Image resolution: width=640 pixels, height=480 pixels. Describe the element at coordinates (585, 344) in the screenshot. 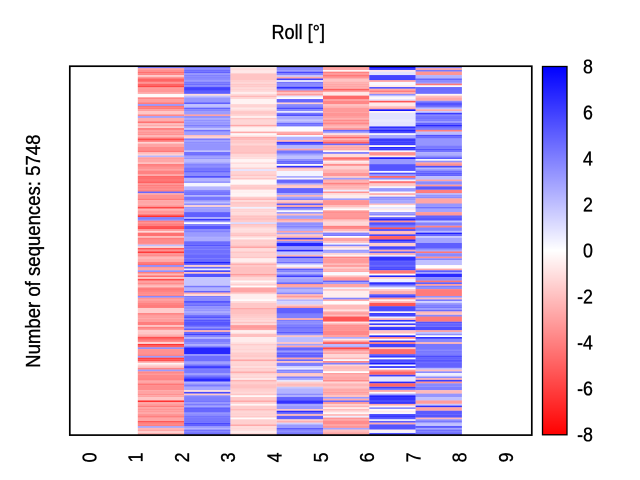

I see `svg-text: -4` at that location.